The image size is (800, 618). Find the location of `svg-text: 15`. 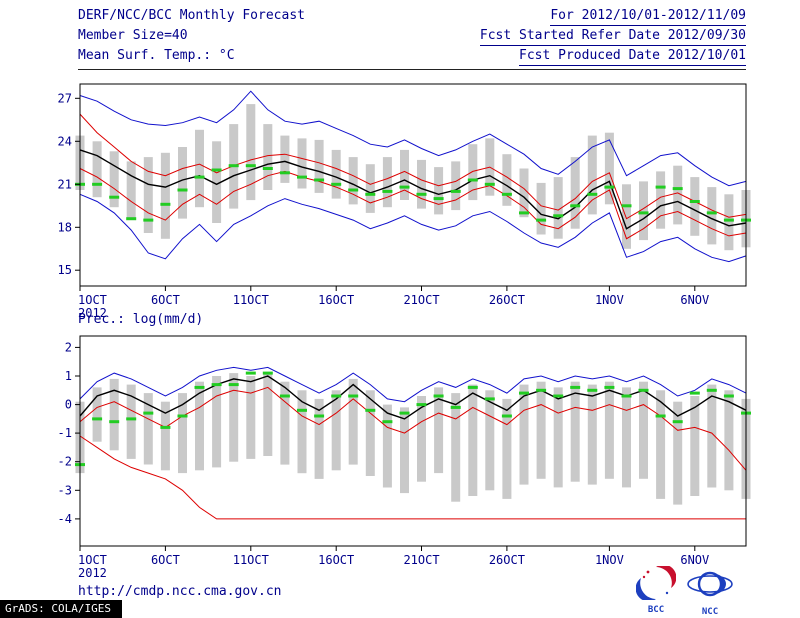

svg-text: 15 is located at coordinates (65, 270).